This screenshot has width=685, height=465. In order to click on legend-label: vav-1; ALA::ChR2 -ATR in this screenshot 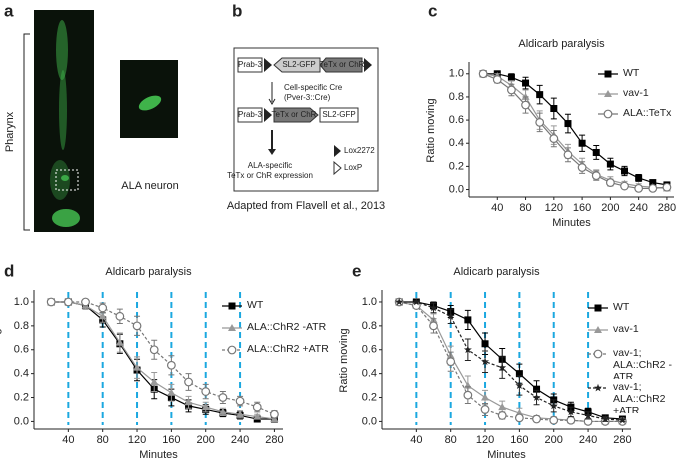, I will do `click(642, 363)`.